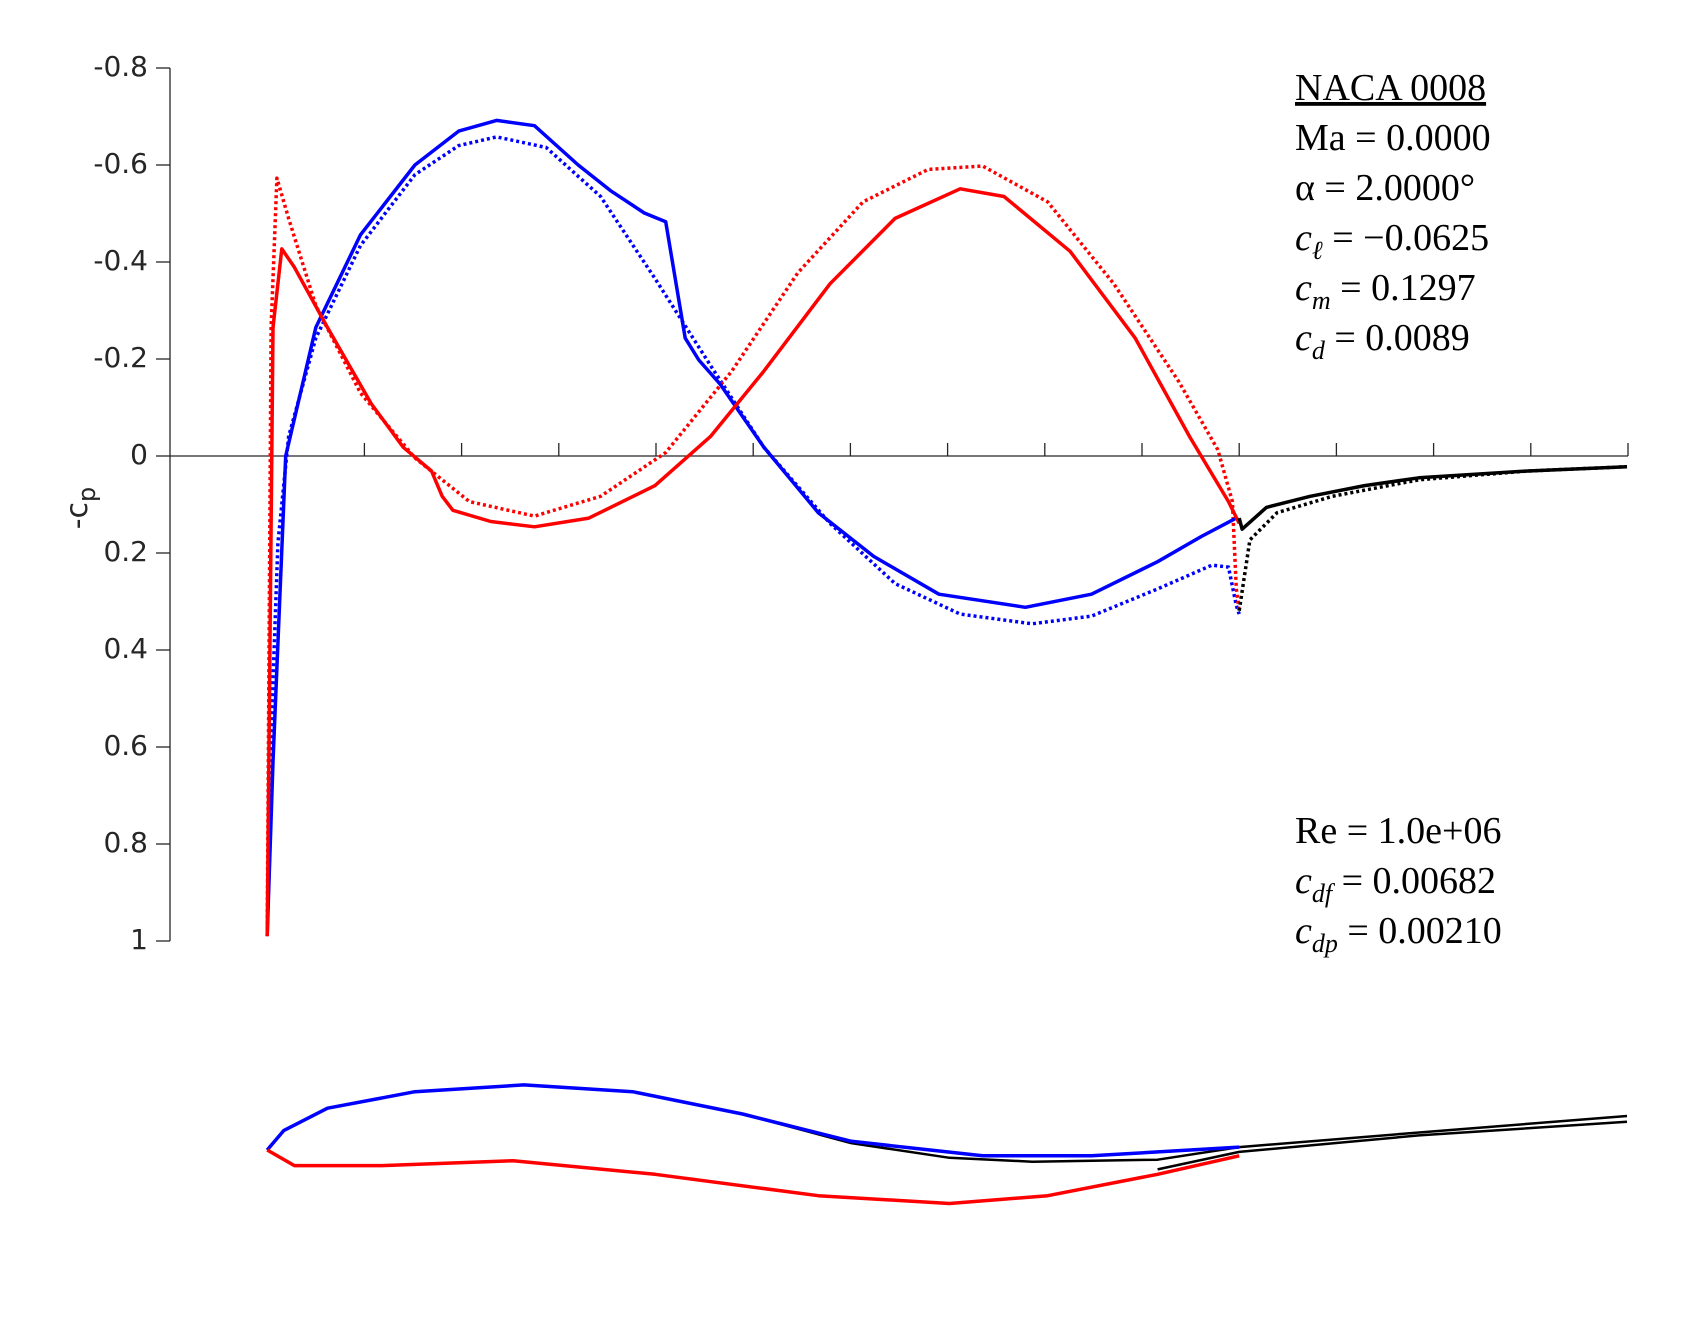  Describe the element at coordinates (1325, 943) in the screenshot. I see `annotation-sub: dp` at that location.